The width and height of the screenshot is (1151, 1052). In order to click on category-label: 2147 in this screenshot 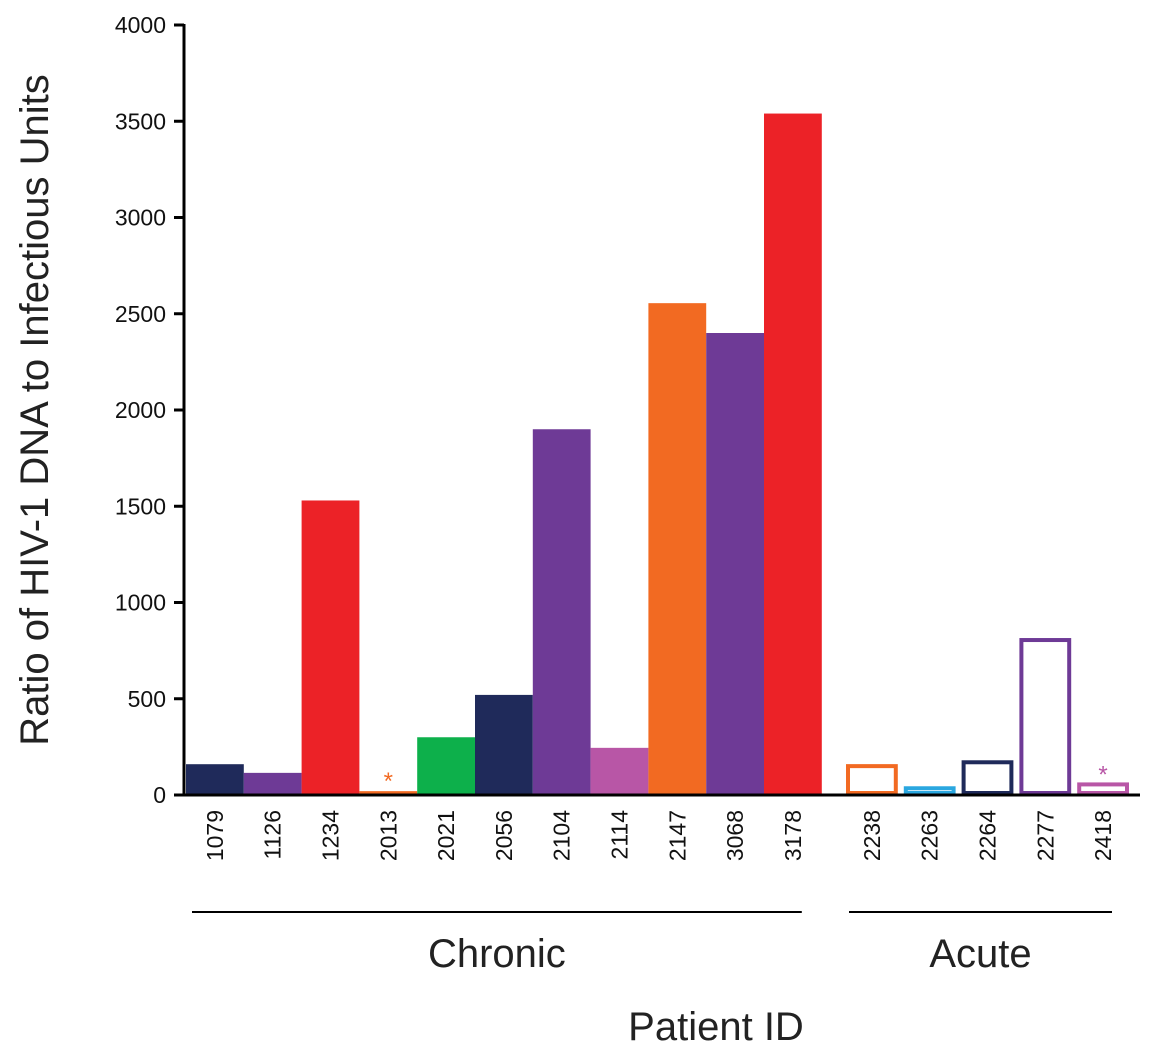, I will do `click(677, 835)`.